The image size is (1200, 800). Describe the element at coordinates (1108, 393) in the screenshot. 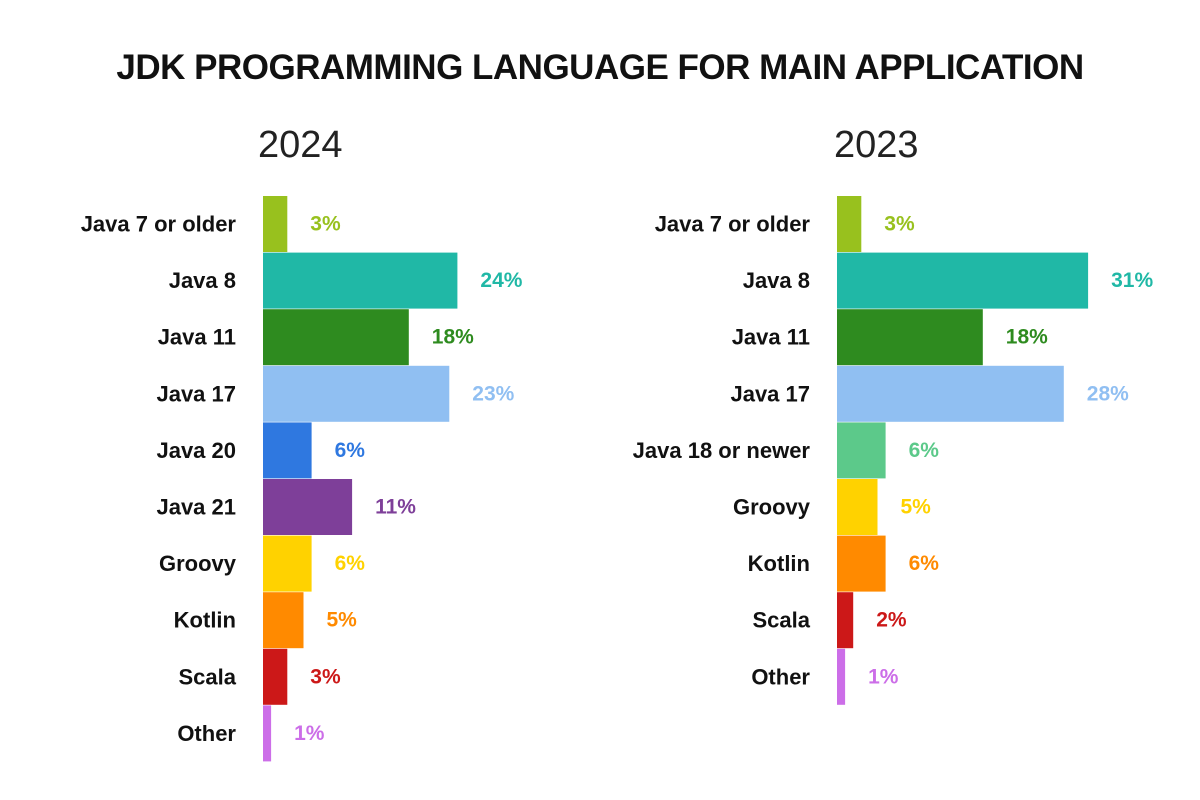

I see `value-label: 28%` at that location.